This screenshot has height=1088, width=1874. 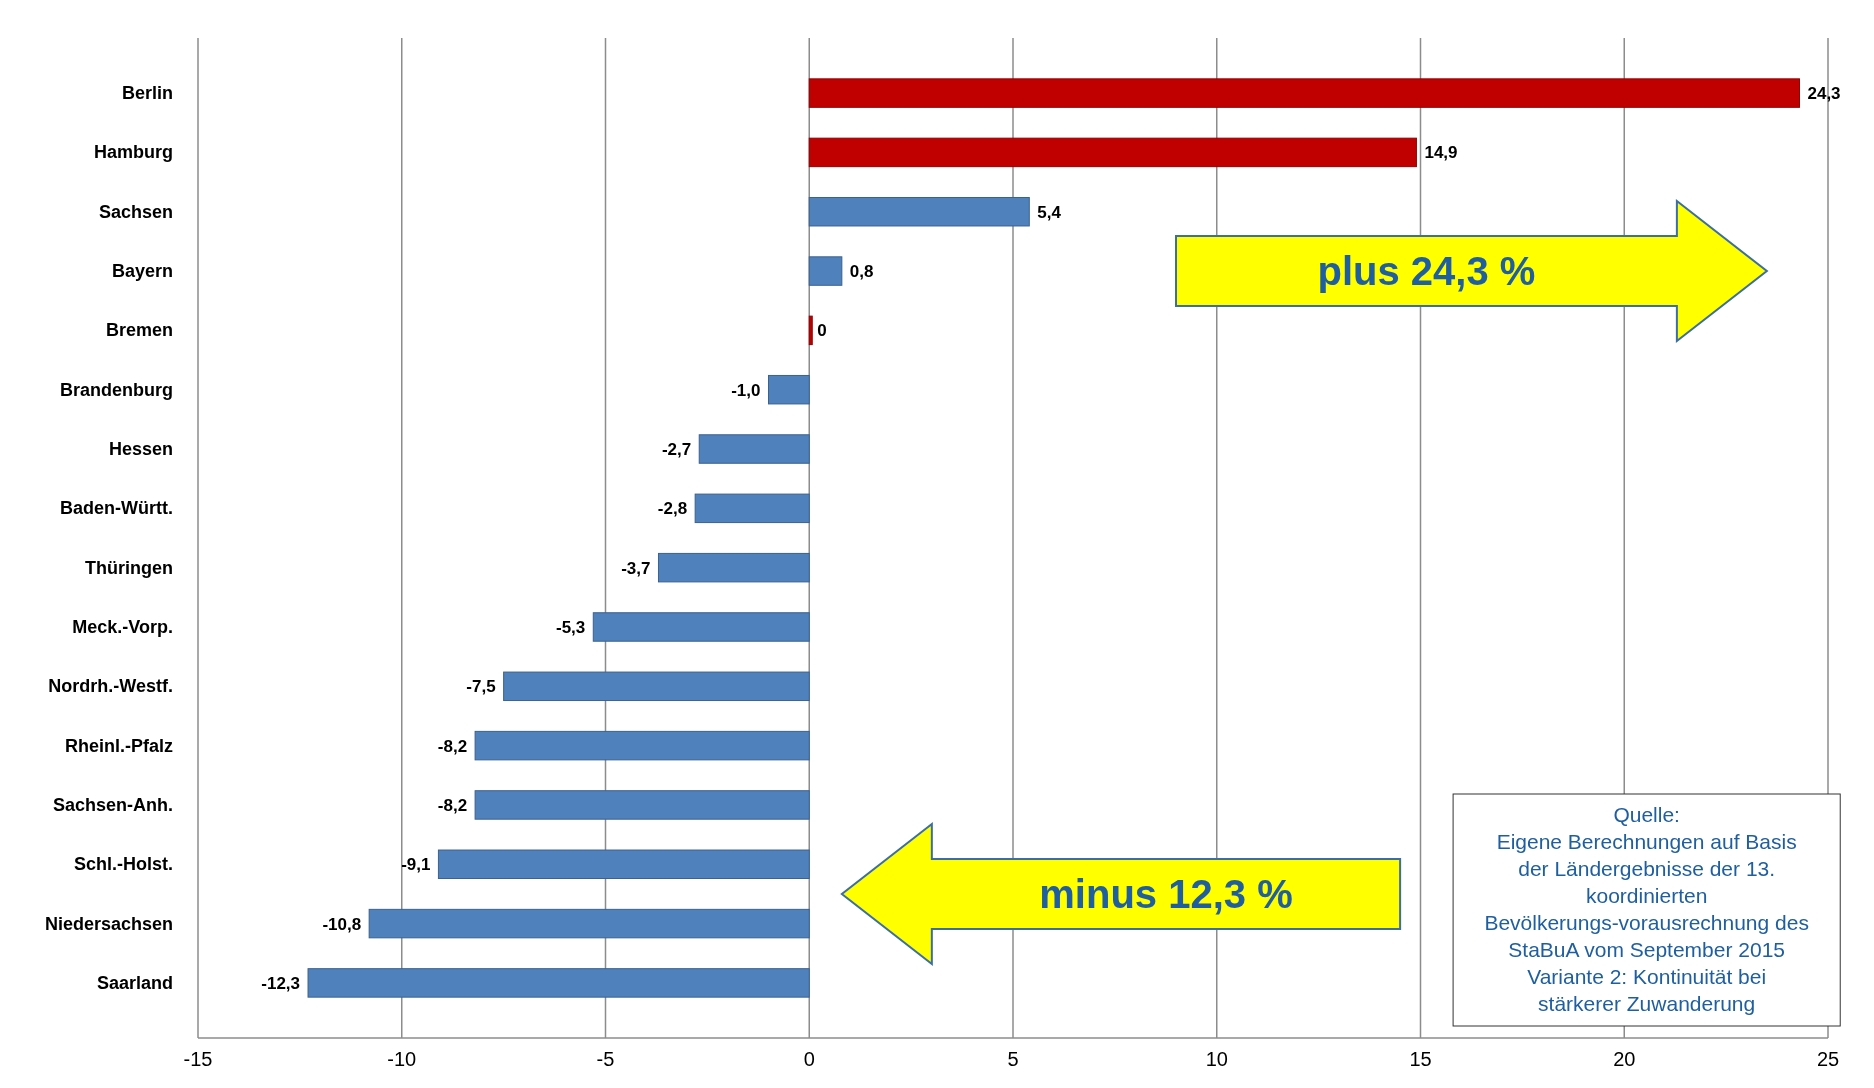 I want to click on data-label: -5,3, so click(x=570, y=627).